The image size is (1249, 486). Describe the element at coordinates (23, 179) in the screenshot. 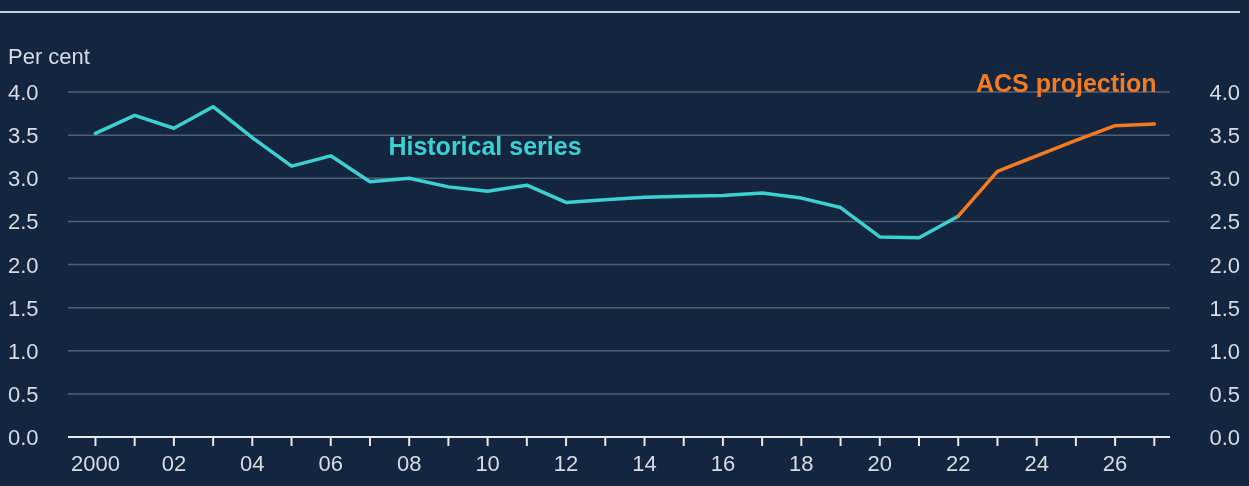

I see `y-tick-label: 3.0` at that location.